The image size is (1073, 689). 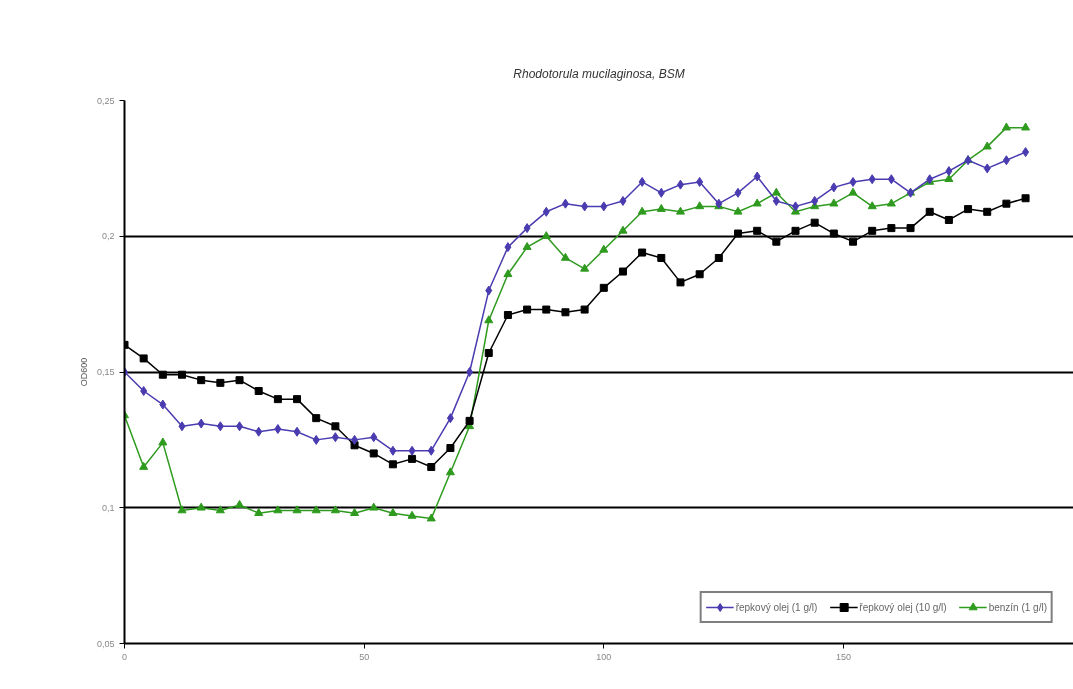 What do you see at coordinates (843, 656) in the screenshot?
I see `x-tick-label: 150` at bounding box center [843, 656].